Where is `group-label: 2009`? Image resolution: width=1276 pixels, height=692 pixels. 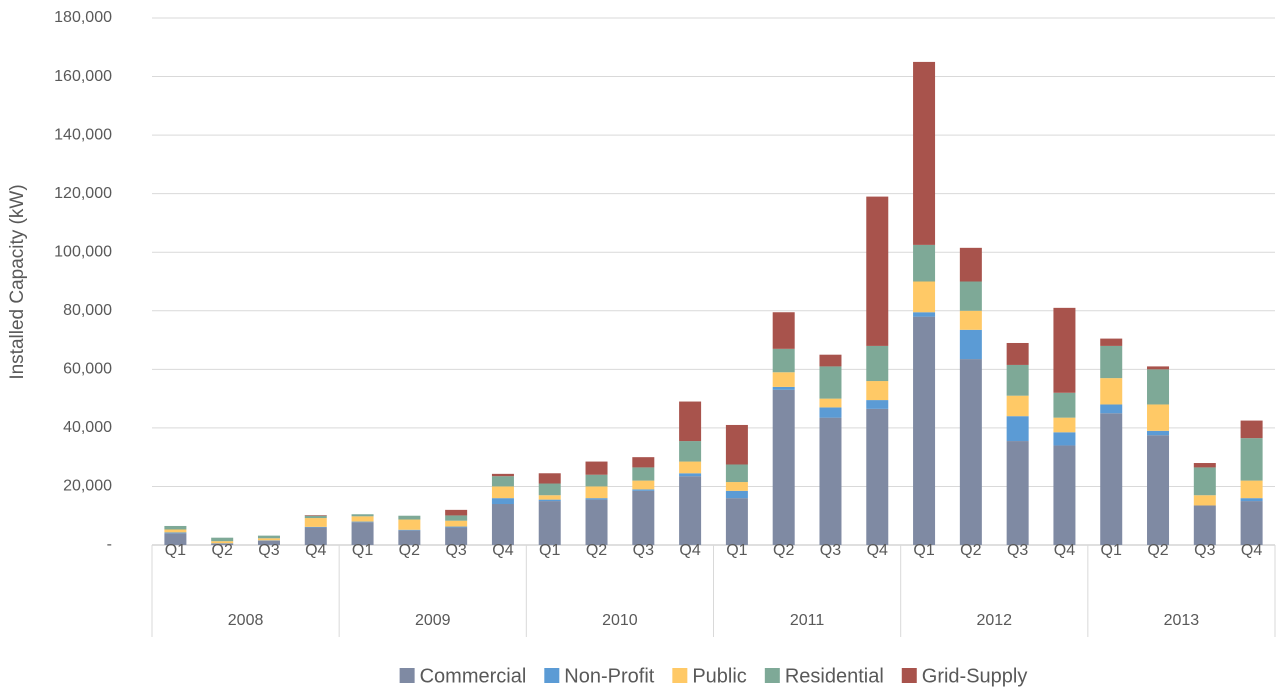 group-label: 2009 is located at coordinates (433, 620).